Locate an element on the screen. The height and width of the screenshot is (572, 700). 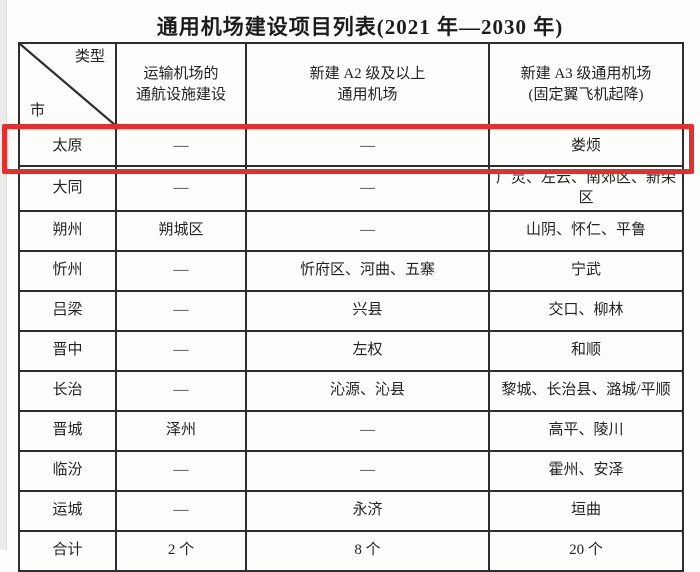
table-cell: 左权 is located at coordinates (367, 350).